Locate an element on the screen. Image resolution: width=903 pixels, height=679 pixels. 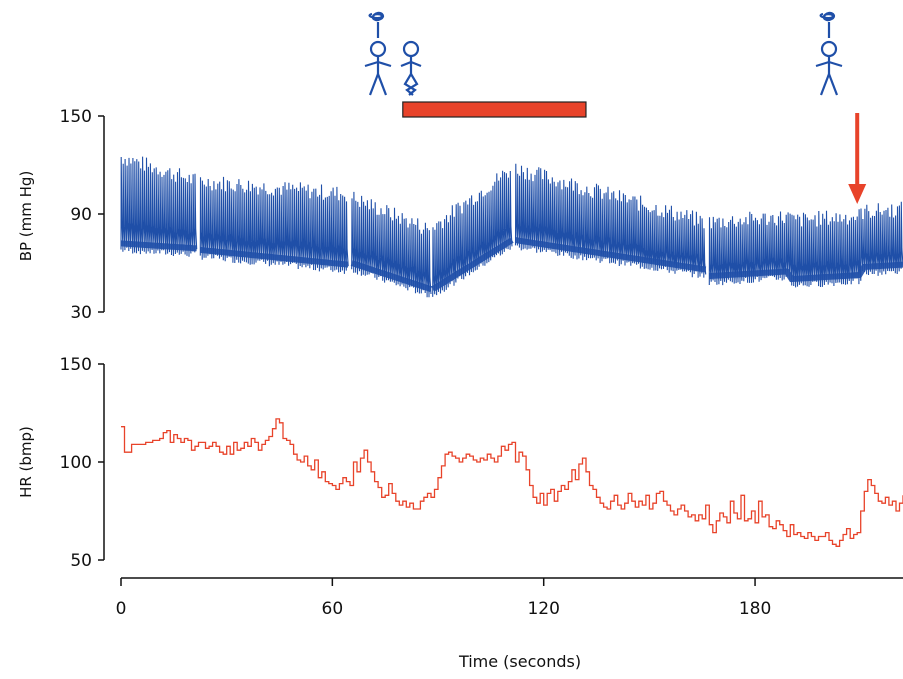
hr-tick-label-100: 100 is located at coordinates (76, 463).